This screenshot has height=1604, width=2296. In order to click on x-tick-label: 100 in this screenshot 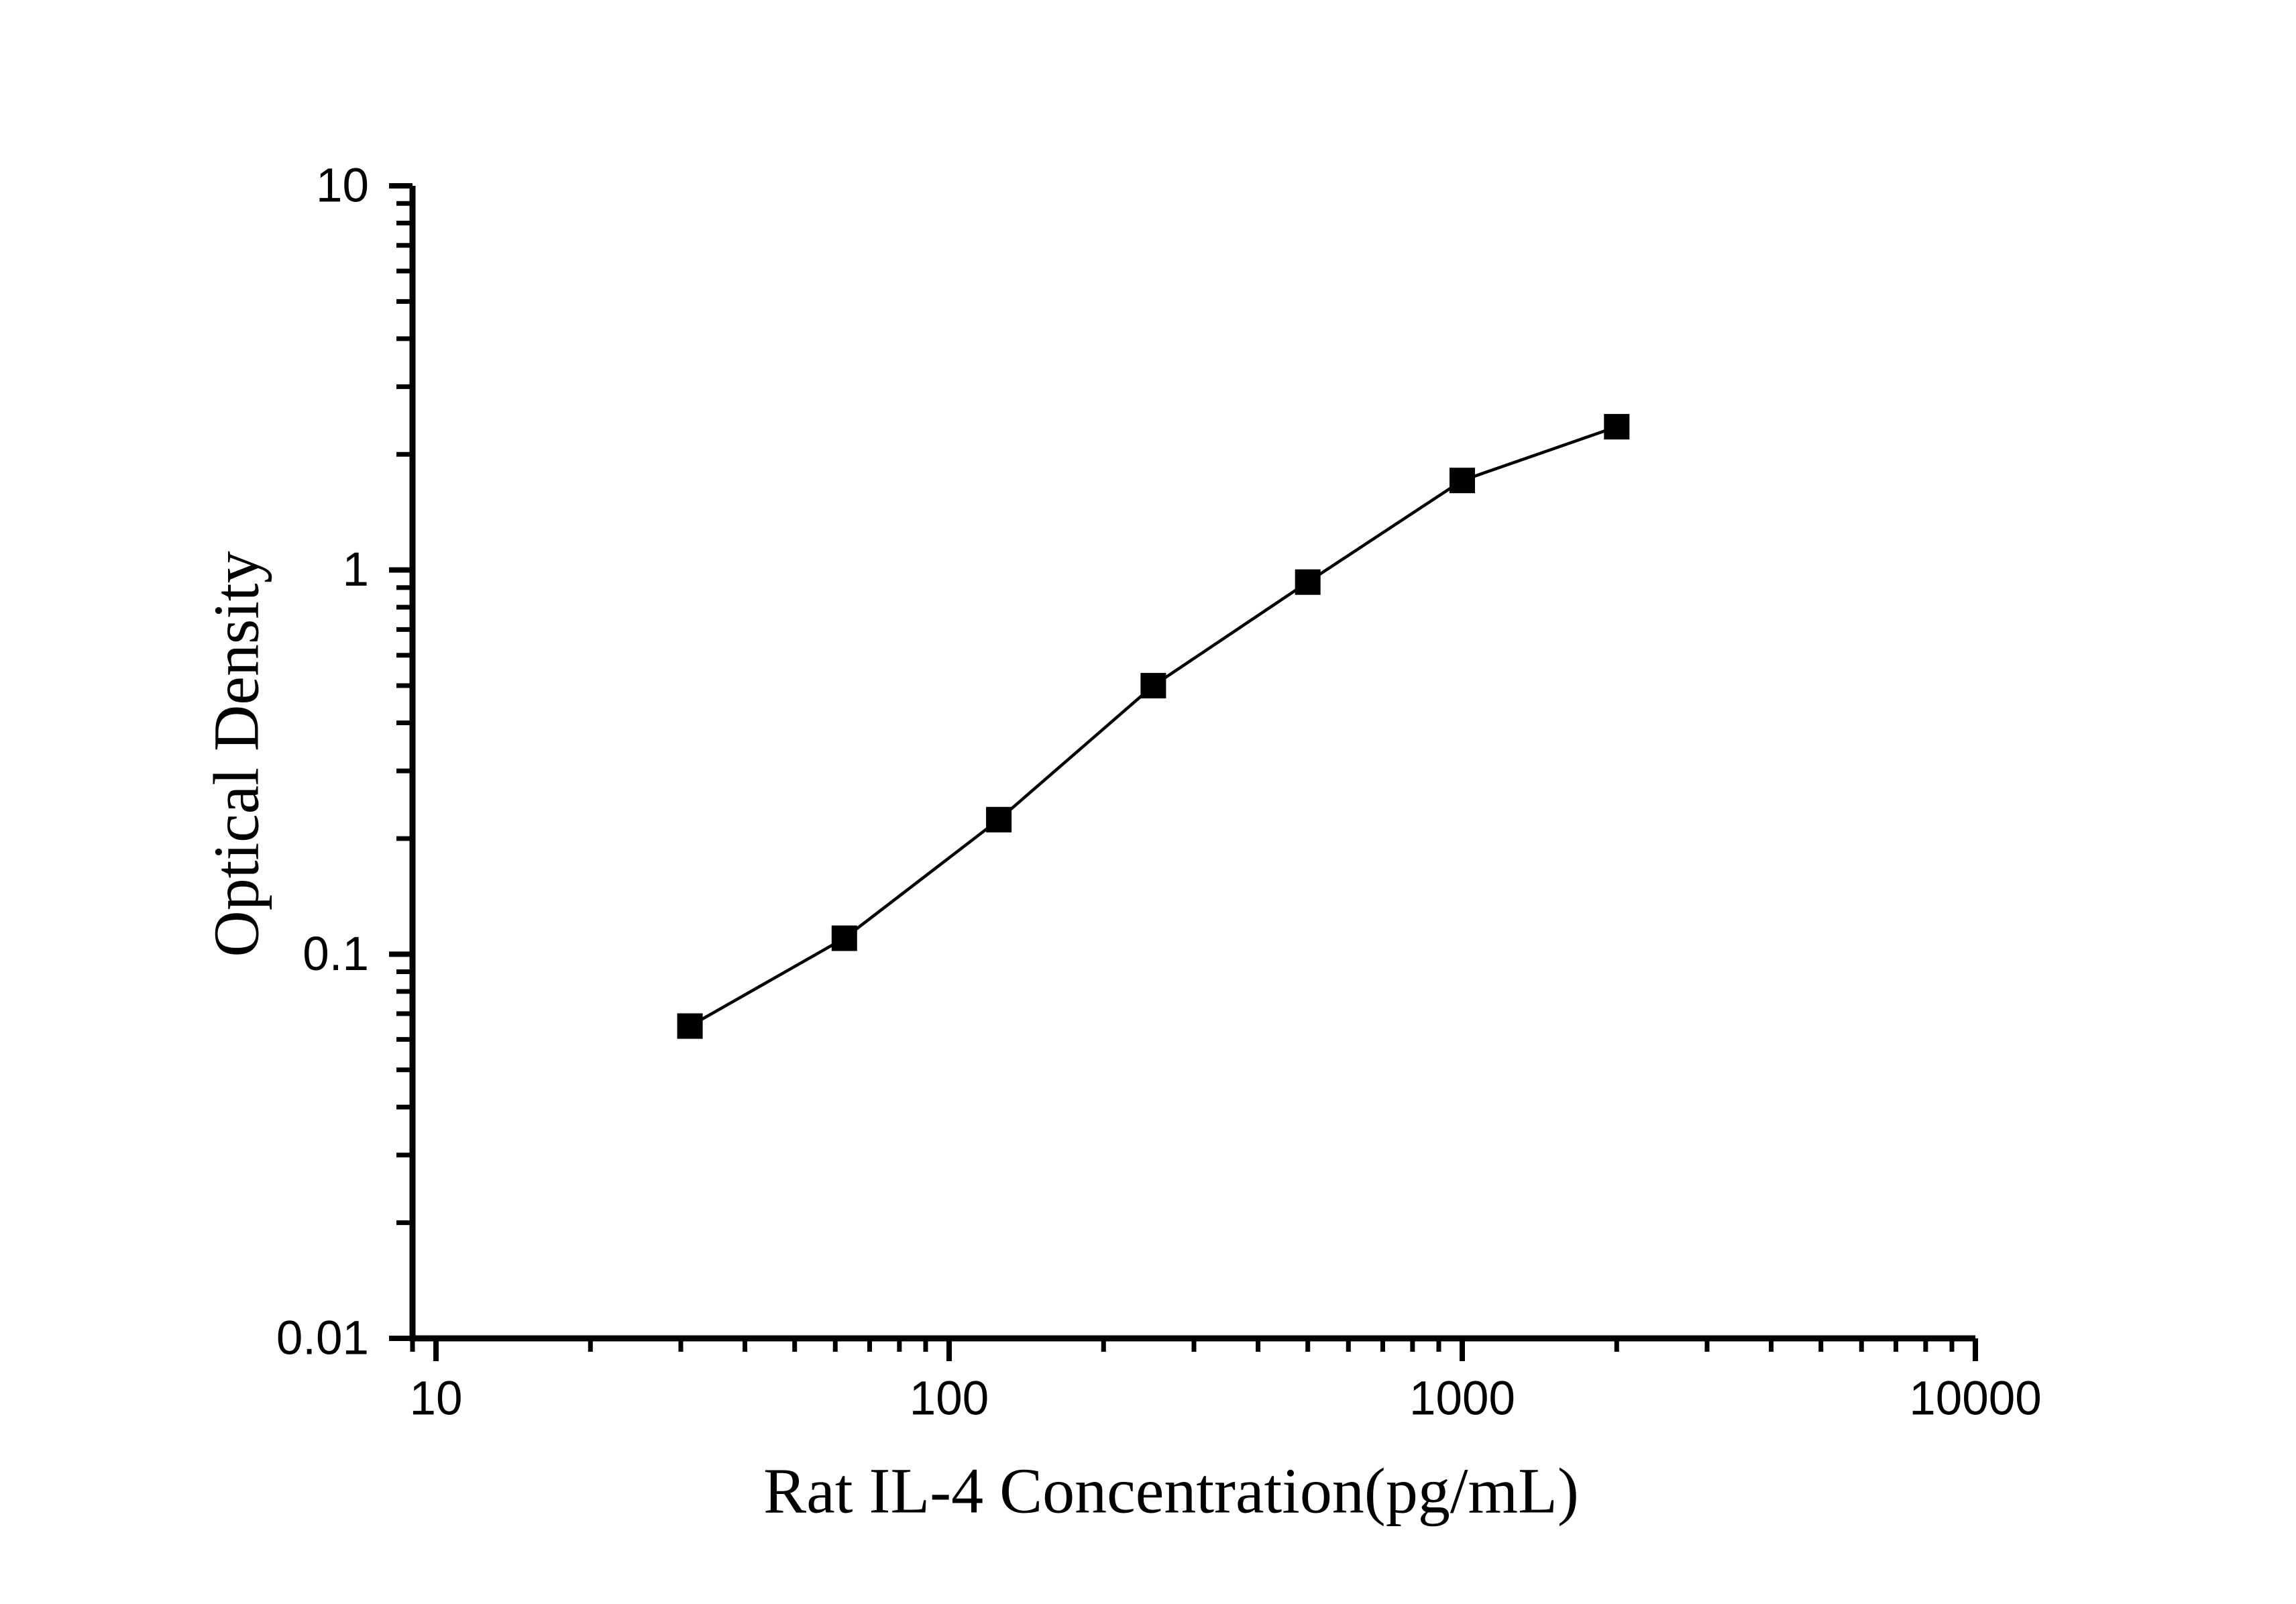, I will do `click(949, 1400)`.